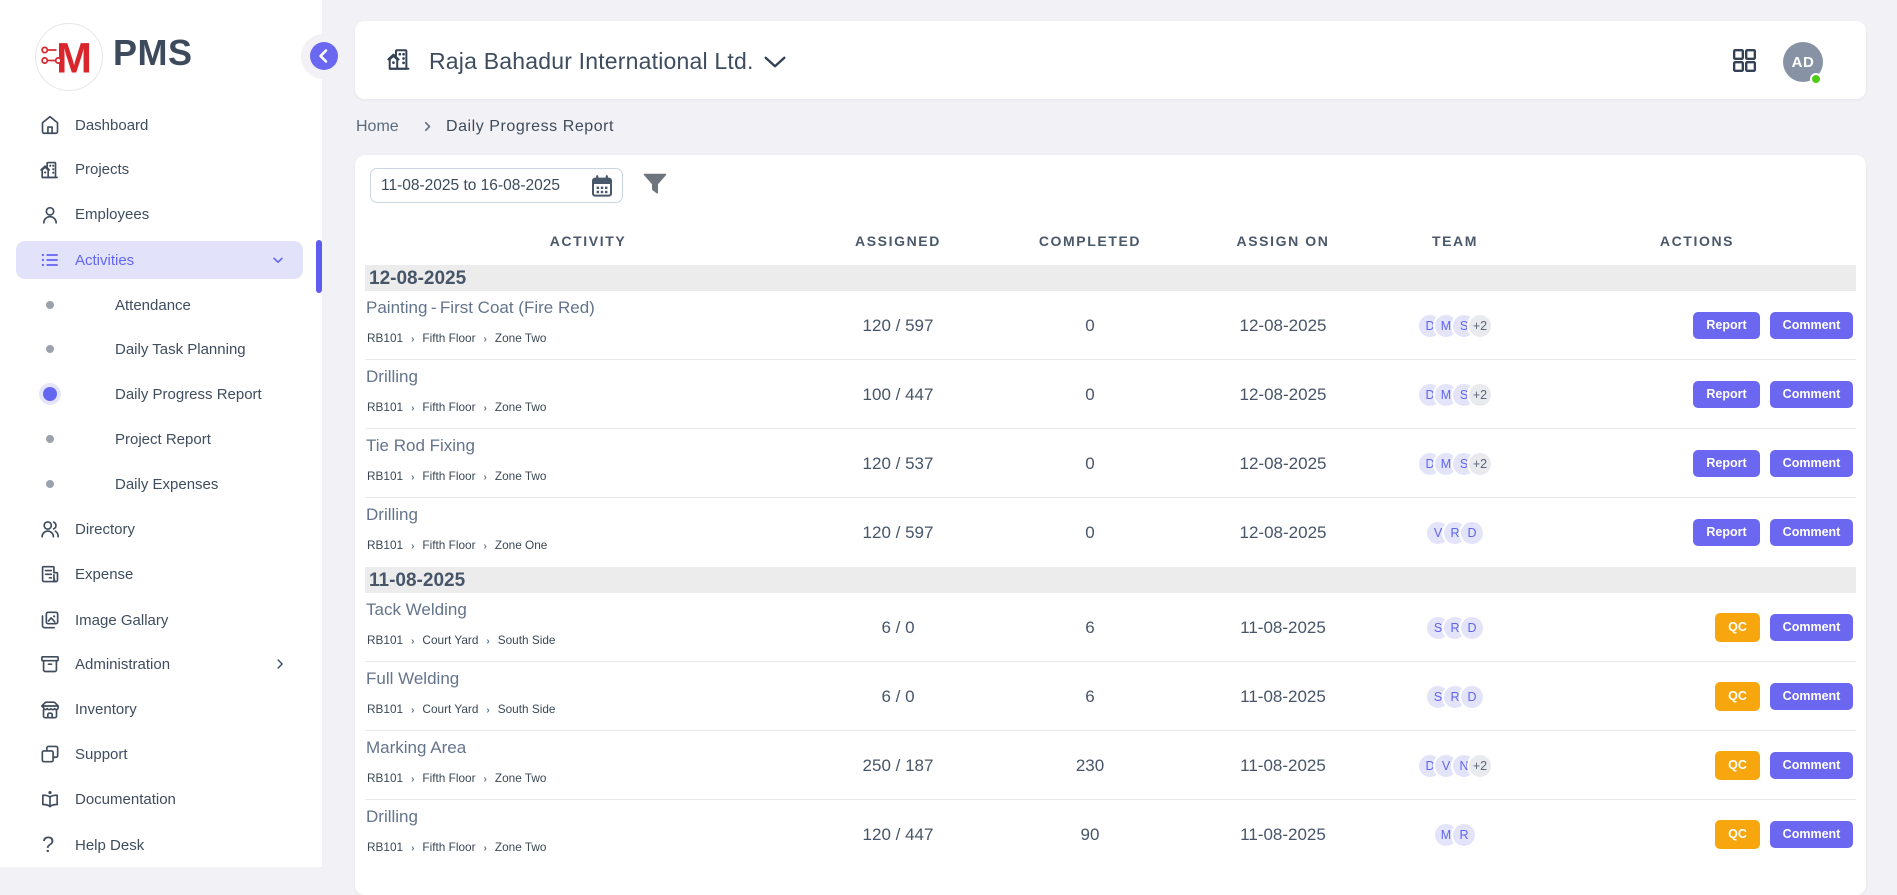  Describe the element at coordinates (74, 59) in the screenshot. I see `svg-text: M` at that location.